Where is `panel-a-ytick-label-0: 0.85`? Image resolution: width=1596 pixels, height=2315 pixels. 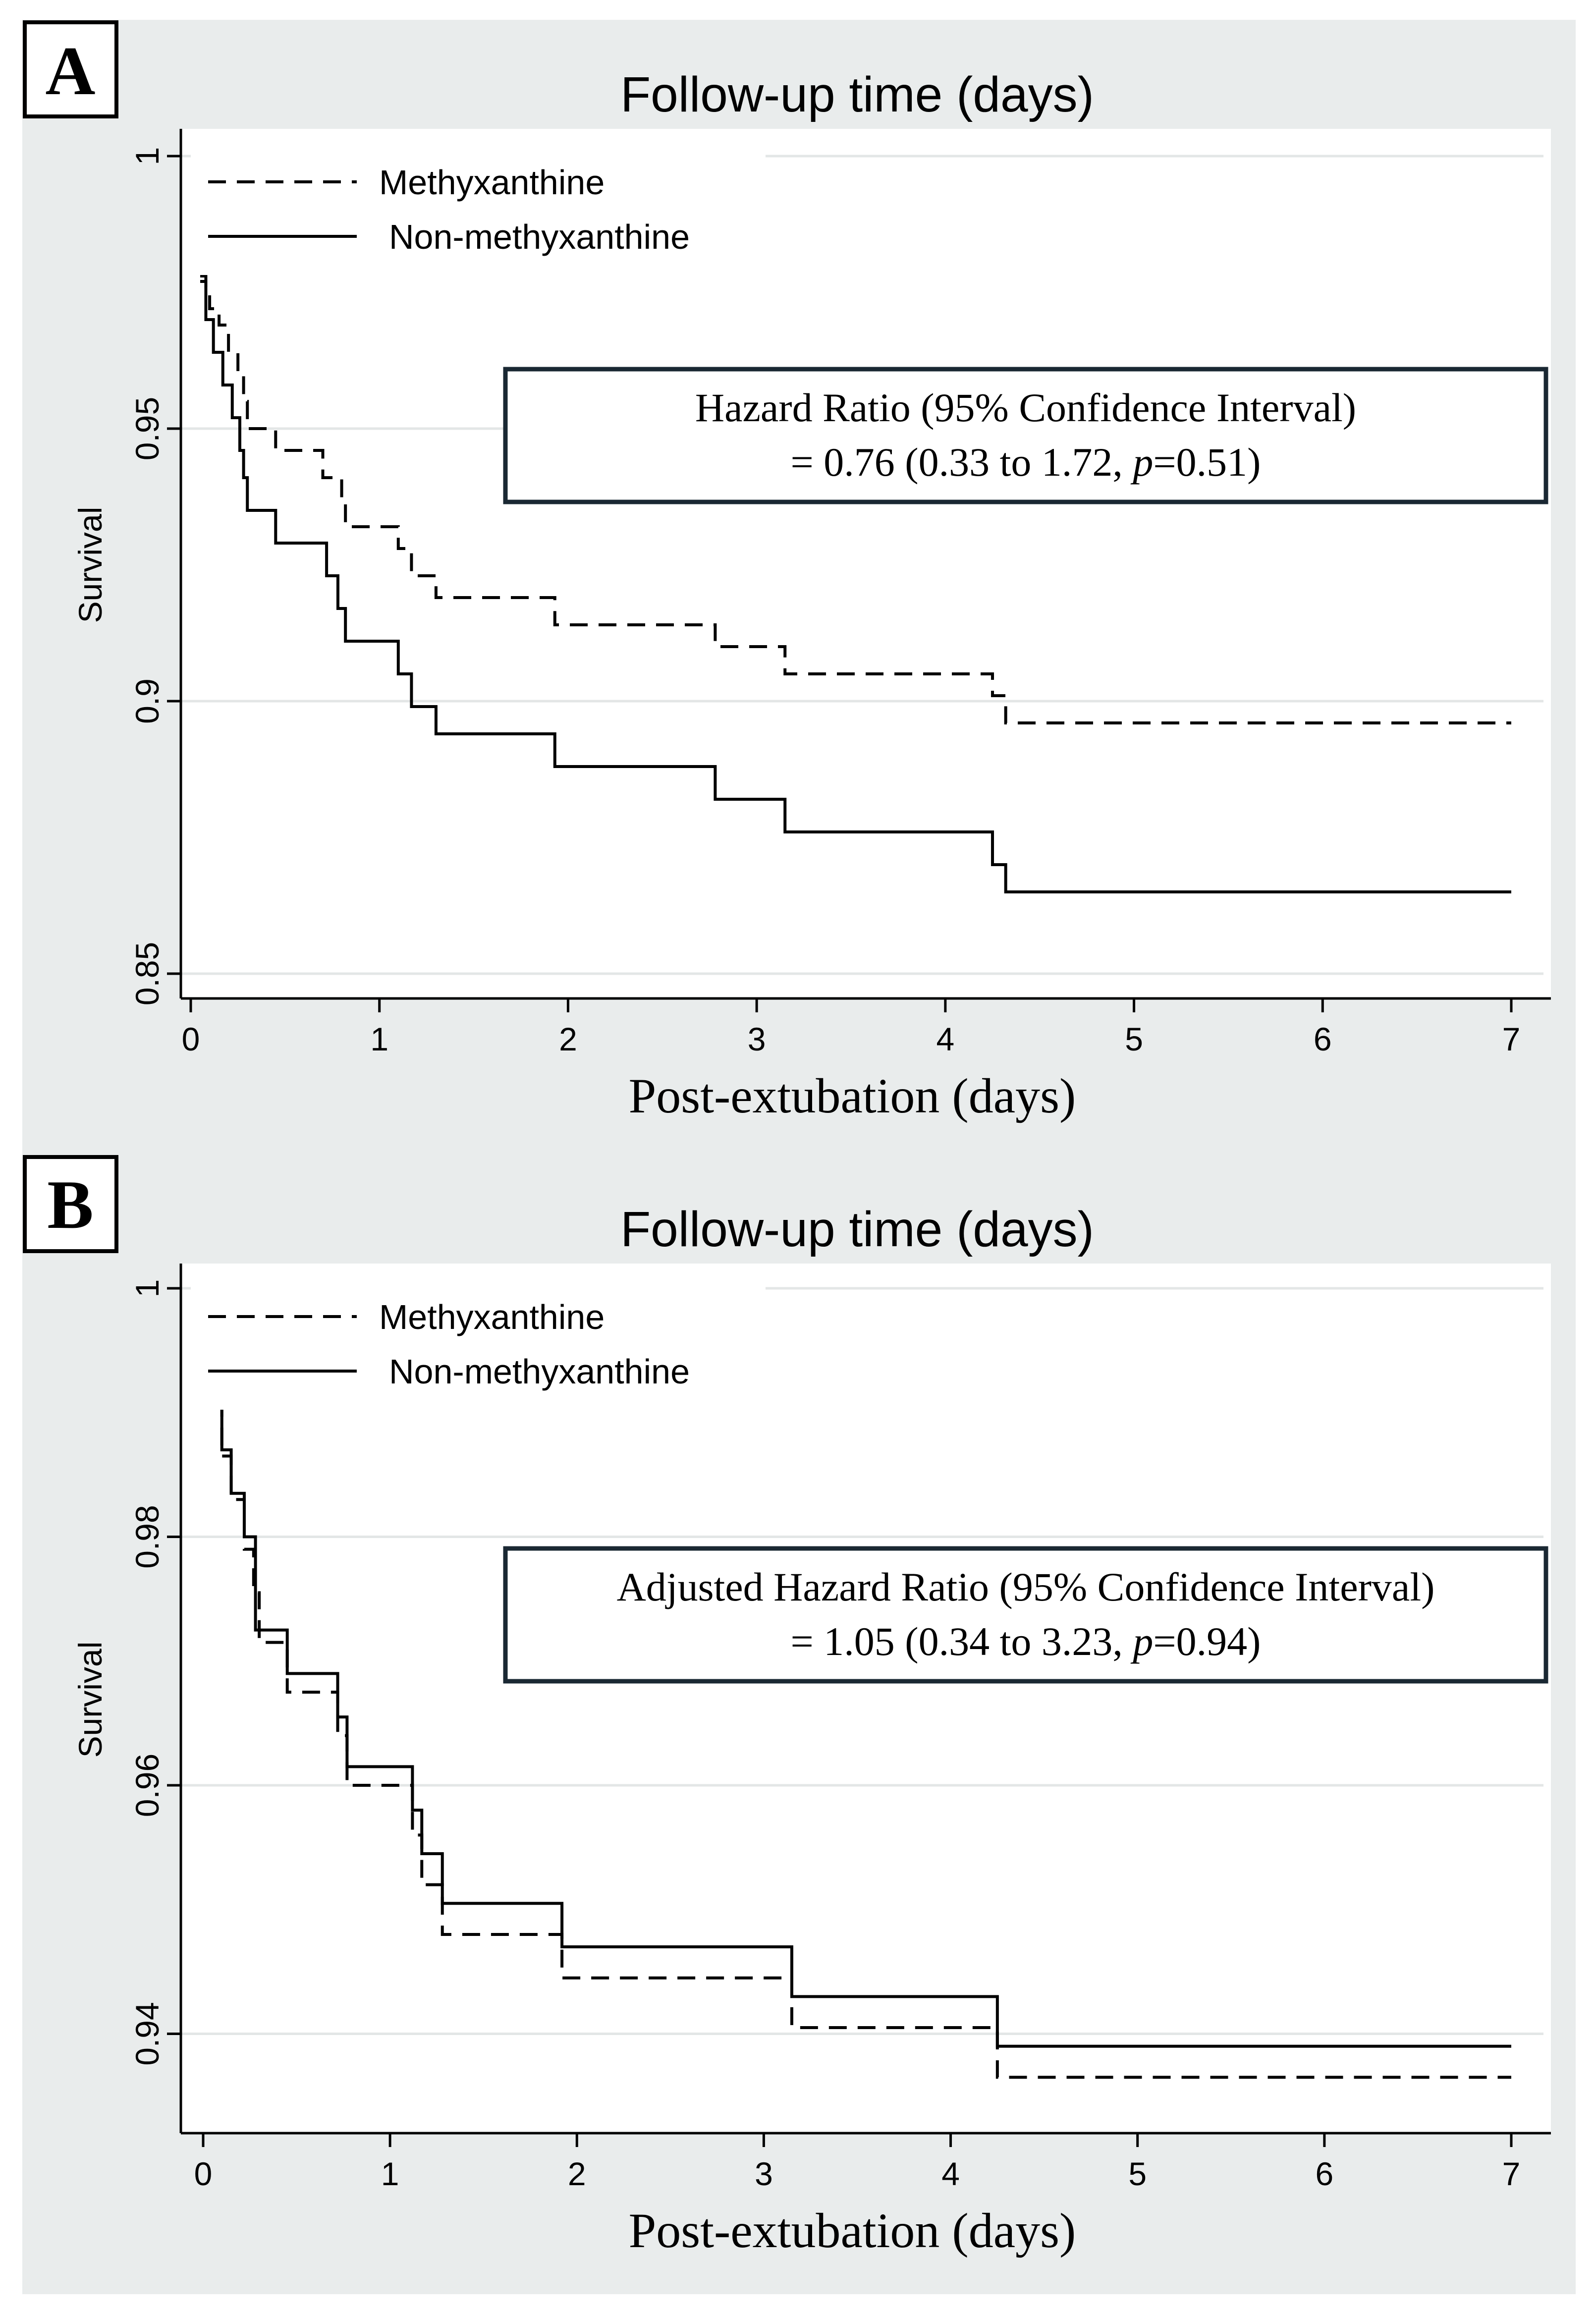
panel-a-ytick-label-0: 0.85 is located at coordinates (147, 973).